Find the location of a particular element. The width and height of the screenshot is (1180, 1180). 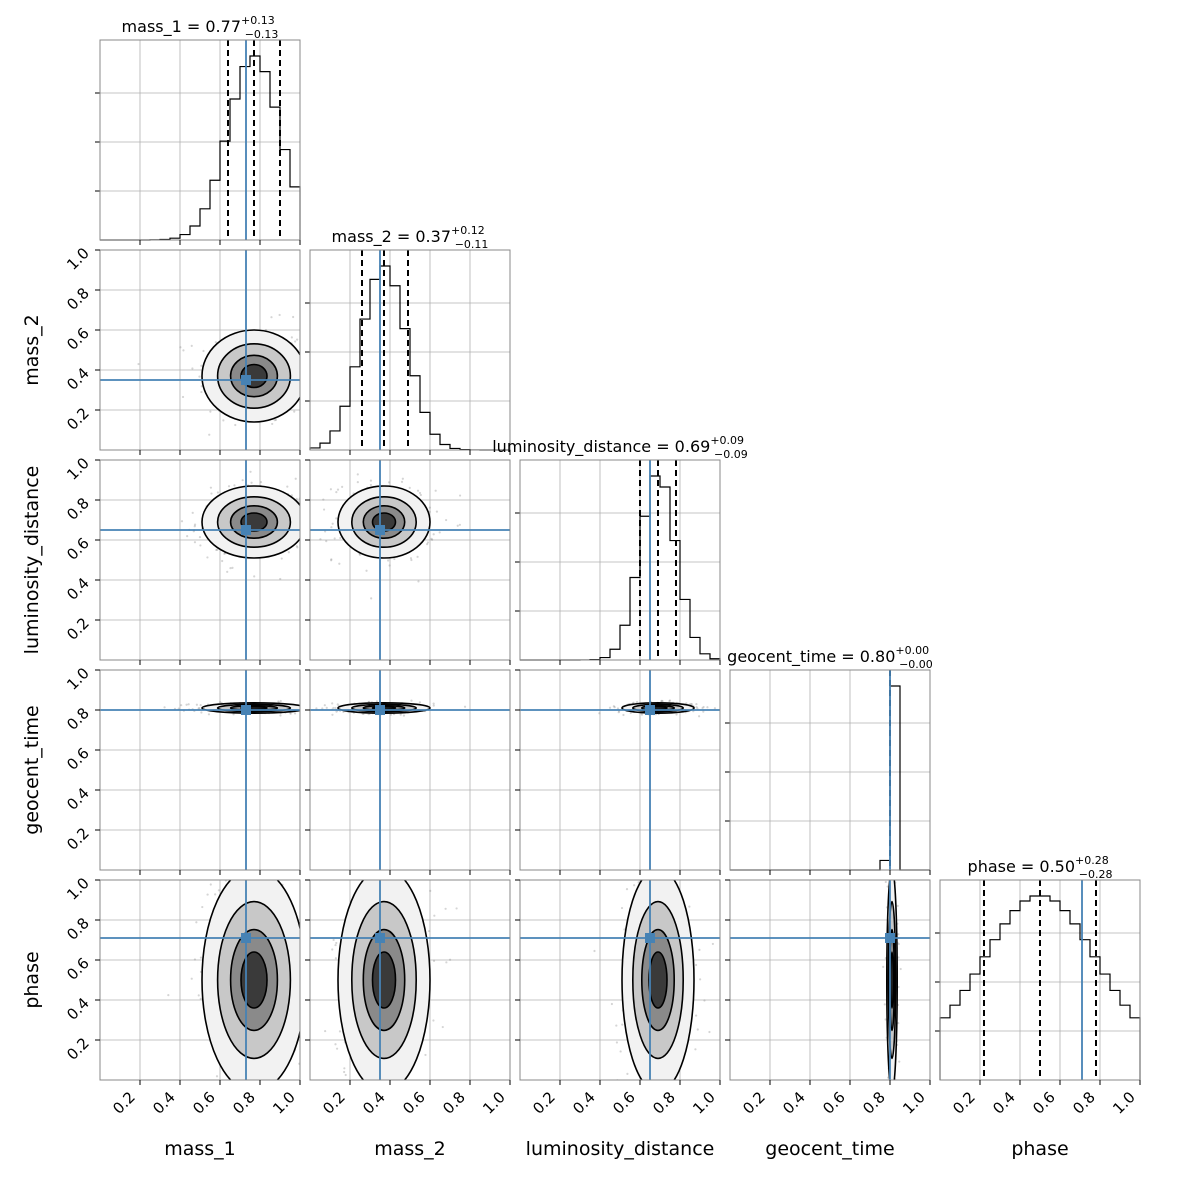

x-tick-label: 0.2 is located at coordinates (754, 1103).